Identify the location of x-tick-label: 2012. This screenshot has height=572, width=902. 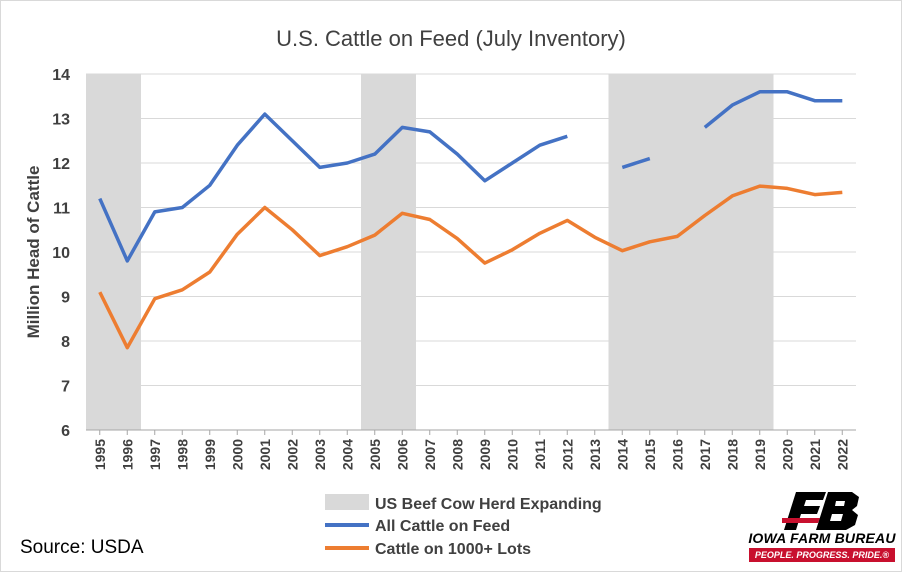
(567, 454).